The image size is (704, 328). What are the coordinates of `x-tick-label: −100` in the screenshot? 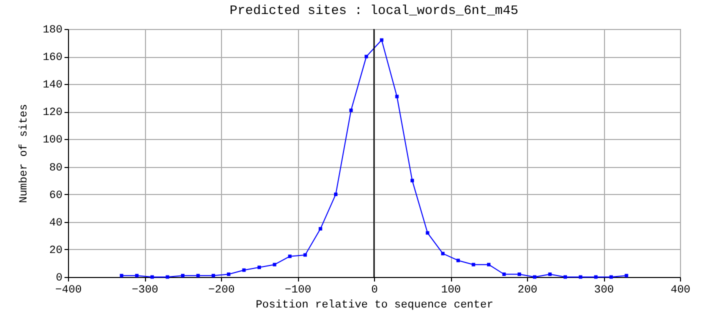 It's located at (298, 290).